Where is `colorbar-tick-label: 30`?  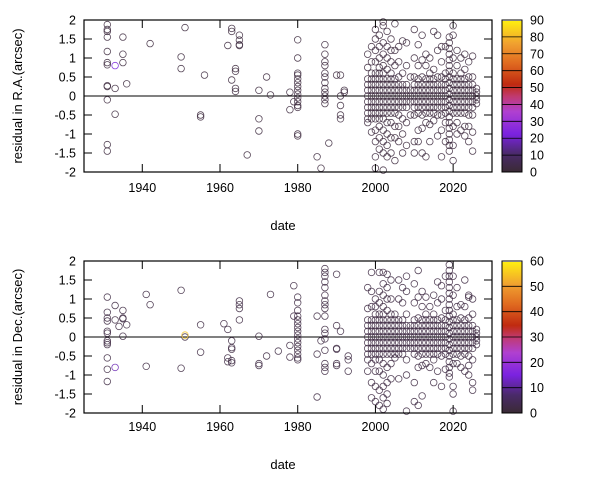
colorbar-tick-label: 30 is located at coordinates (537, 338).